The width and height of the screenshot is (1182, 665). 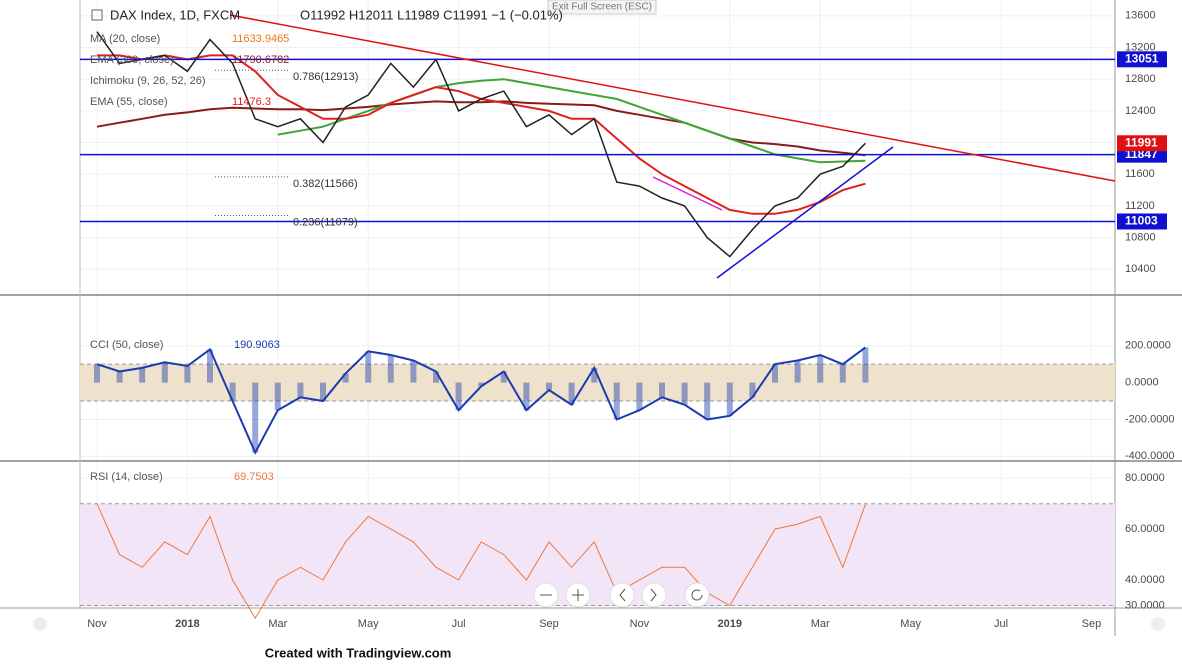 What do you see at coordinates (1140, 174) in the screenshot?
I see `y-tick-label: 11600` at bounding box center [1140, 174].